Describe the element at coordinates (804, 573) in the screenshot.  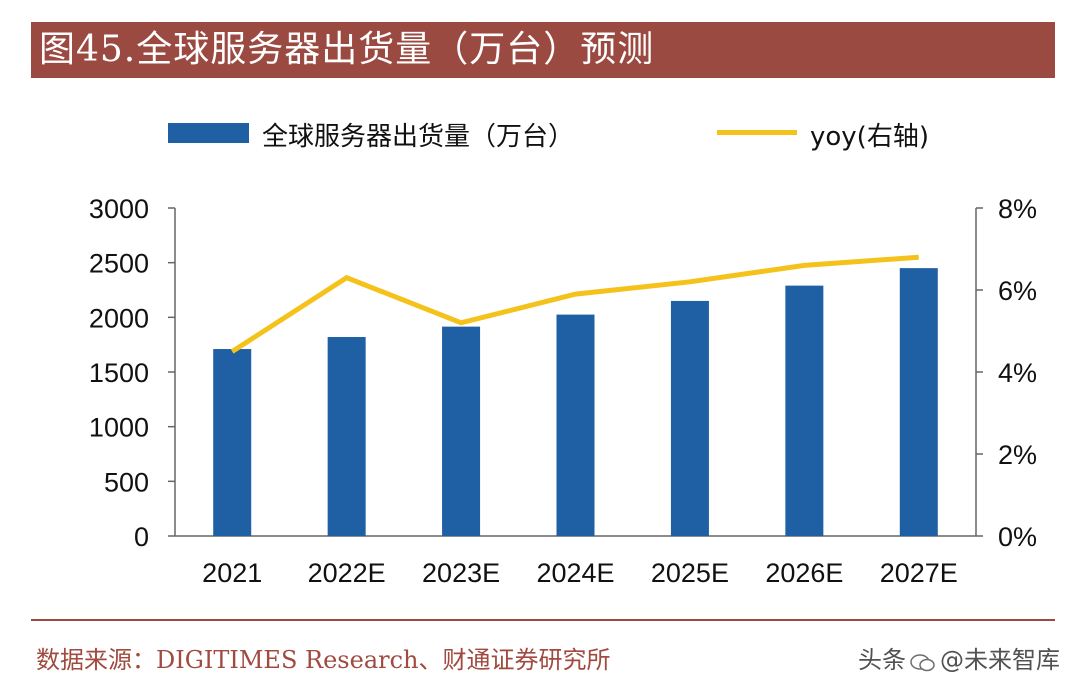
I see `x-tick-label: 2026E` at that location.